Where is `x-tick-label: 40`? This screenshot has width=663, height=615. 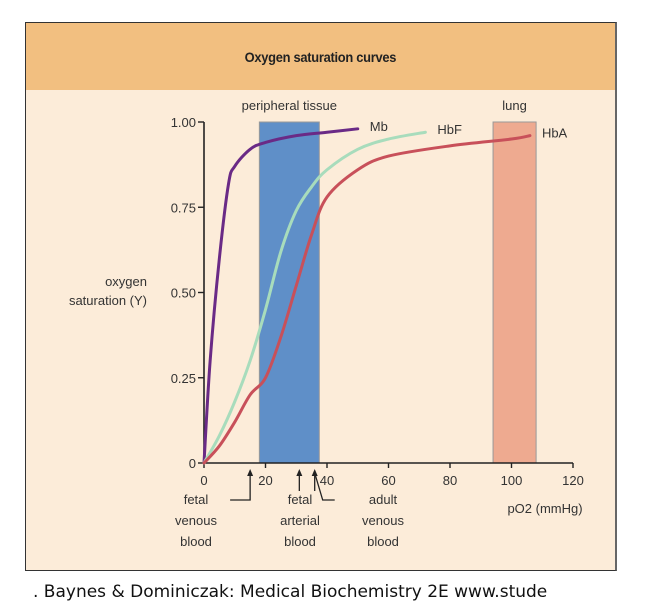
x-tick-label: 40 is located at coordinates (327, 480).